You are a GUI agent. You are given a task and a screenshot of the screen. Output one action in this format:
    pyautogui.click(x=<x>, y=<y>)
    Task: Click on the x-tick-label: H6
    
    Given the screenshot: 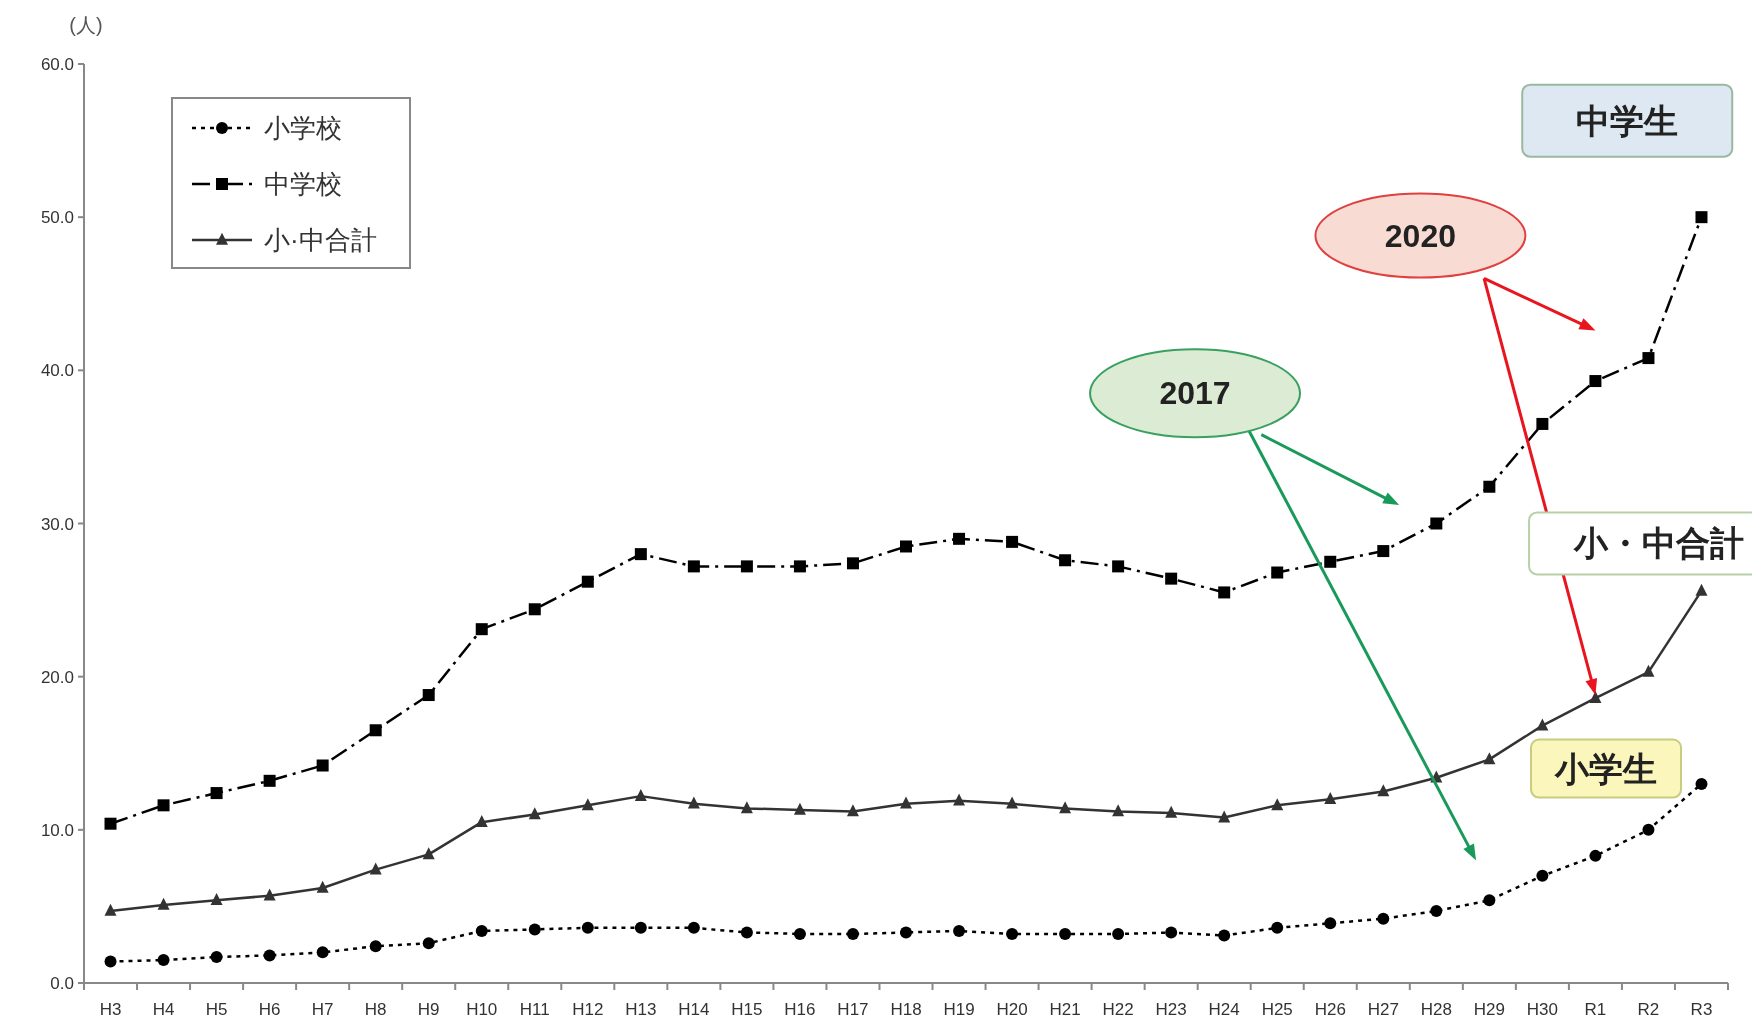 What is the action you would take?
    pyautogui.click(x=269, y=1009)
    